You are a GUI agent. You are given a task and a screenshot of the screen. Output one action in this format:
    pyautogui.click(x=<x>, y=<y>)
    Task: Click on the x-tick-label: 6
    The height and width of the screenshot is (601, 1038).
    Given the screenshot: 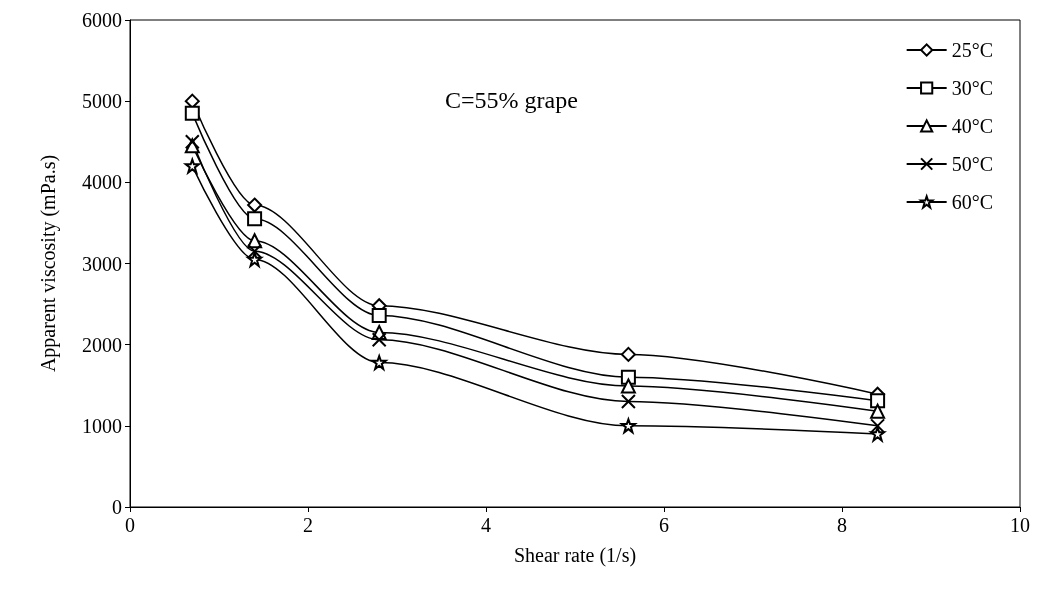 What is the action you would take?
    pyautogui.click(x=664, y=525)
    